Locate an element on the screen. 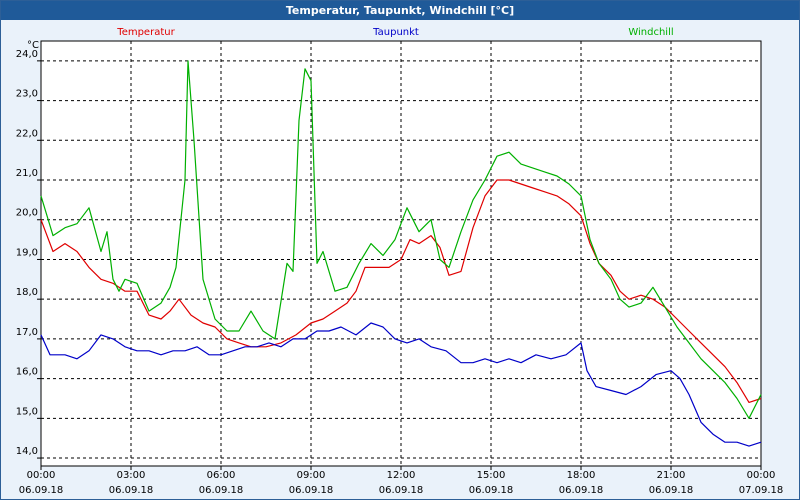 The image size is (800, 500). x-tick-time-label: 18:00 is located at coordinates (581, 475).